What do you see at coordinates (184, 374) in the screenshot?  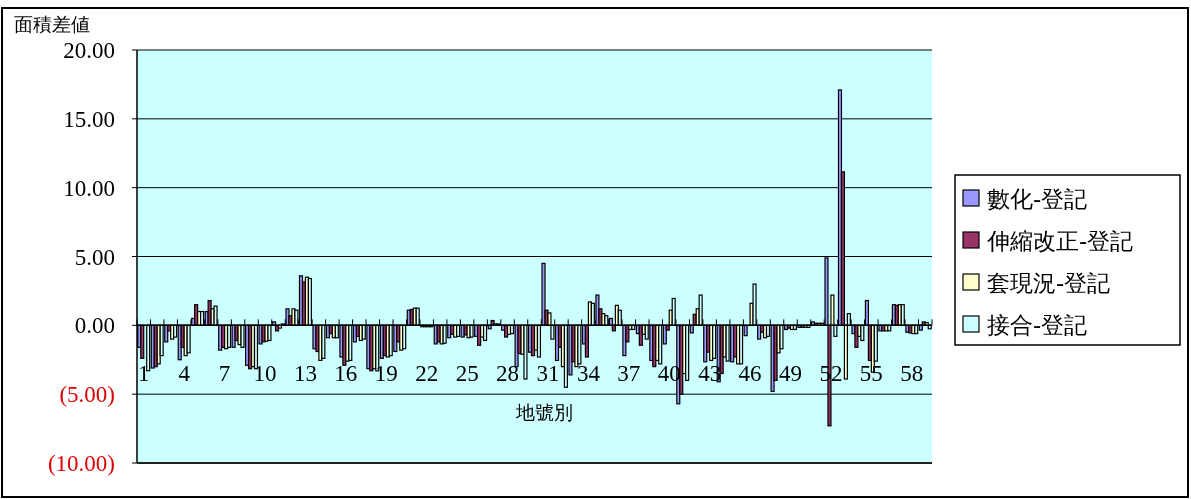 I see `x-tick-label: 4` at bounding box center [184, 374].